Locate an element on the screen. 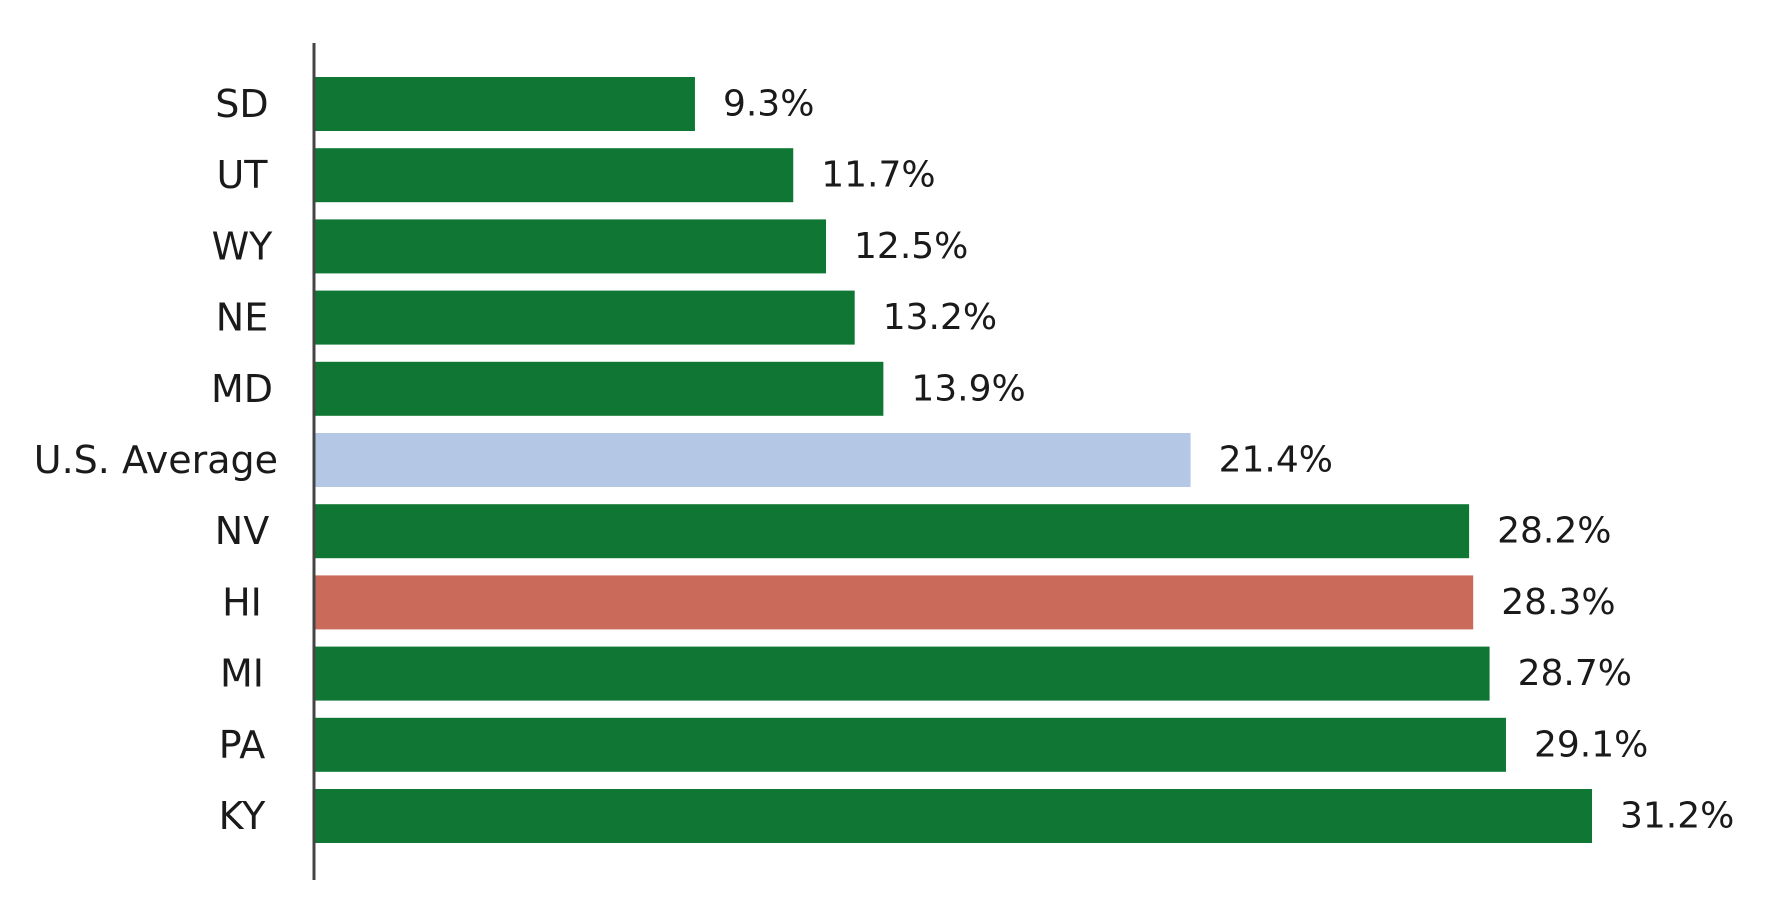 The width and height of the screenshot is (1768, 918). category-label: NV is located at coordinates (242, 531).